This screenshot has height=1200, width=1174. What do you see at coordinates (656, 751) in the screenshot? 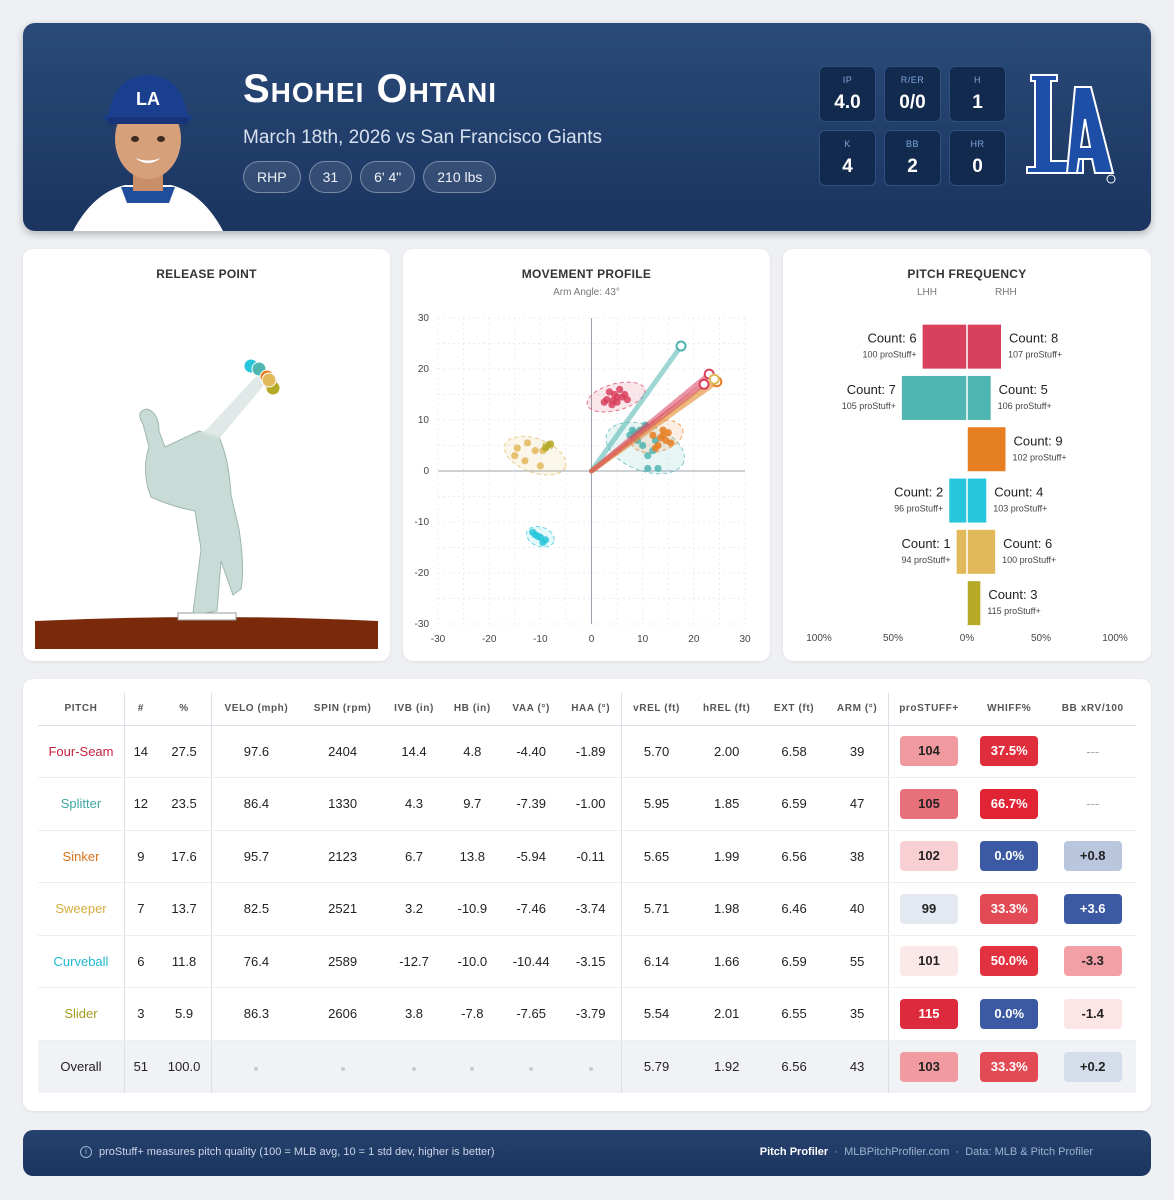
I see `table-cell: 5.70` at bounding box center [656, 751].